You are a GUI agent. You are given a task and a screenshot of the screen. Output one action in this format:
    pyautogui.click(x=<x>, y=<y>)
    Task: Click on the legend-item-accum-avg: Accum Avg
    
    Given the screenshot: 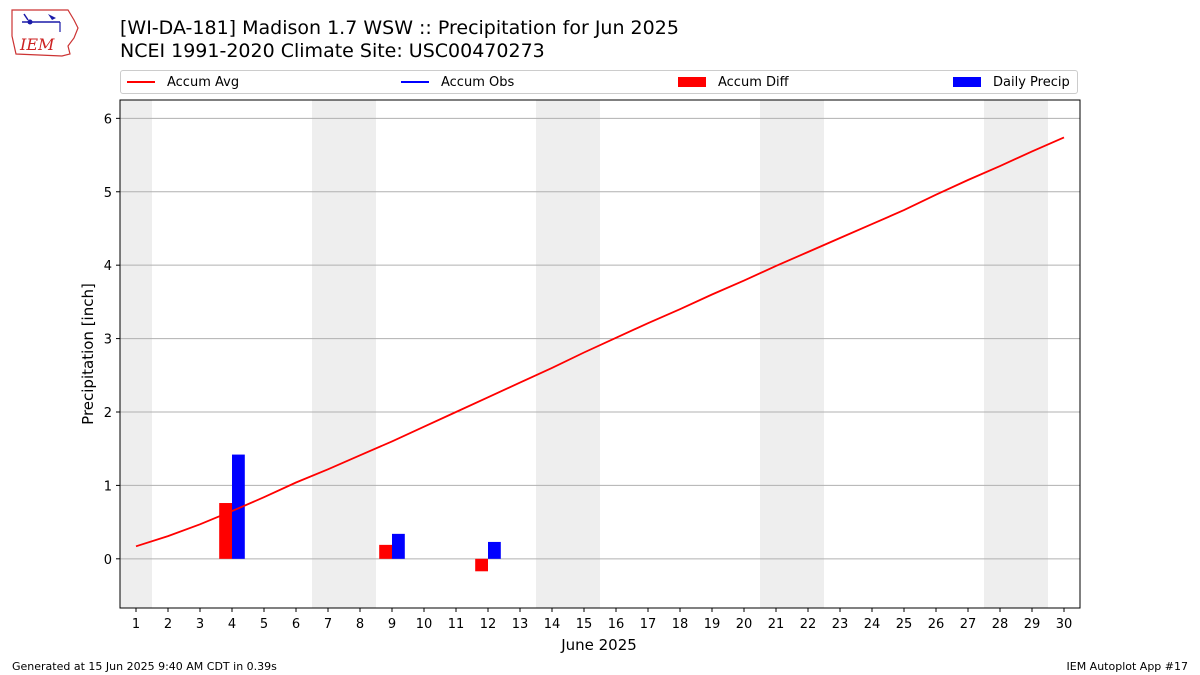 What is the action you would take?
    pyautogui.click(x=183, y=82)
    